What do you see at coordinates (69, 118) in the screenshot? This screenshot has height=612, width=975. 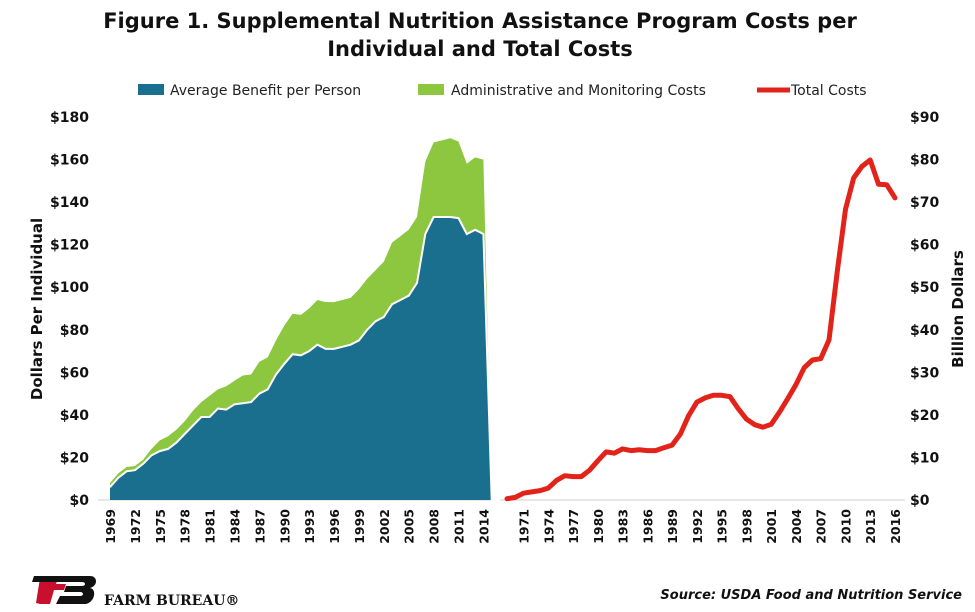 I see `left-tick-label: $180` at bounding box center [69, 118].